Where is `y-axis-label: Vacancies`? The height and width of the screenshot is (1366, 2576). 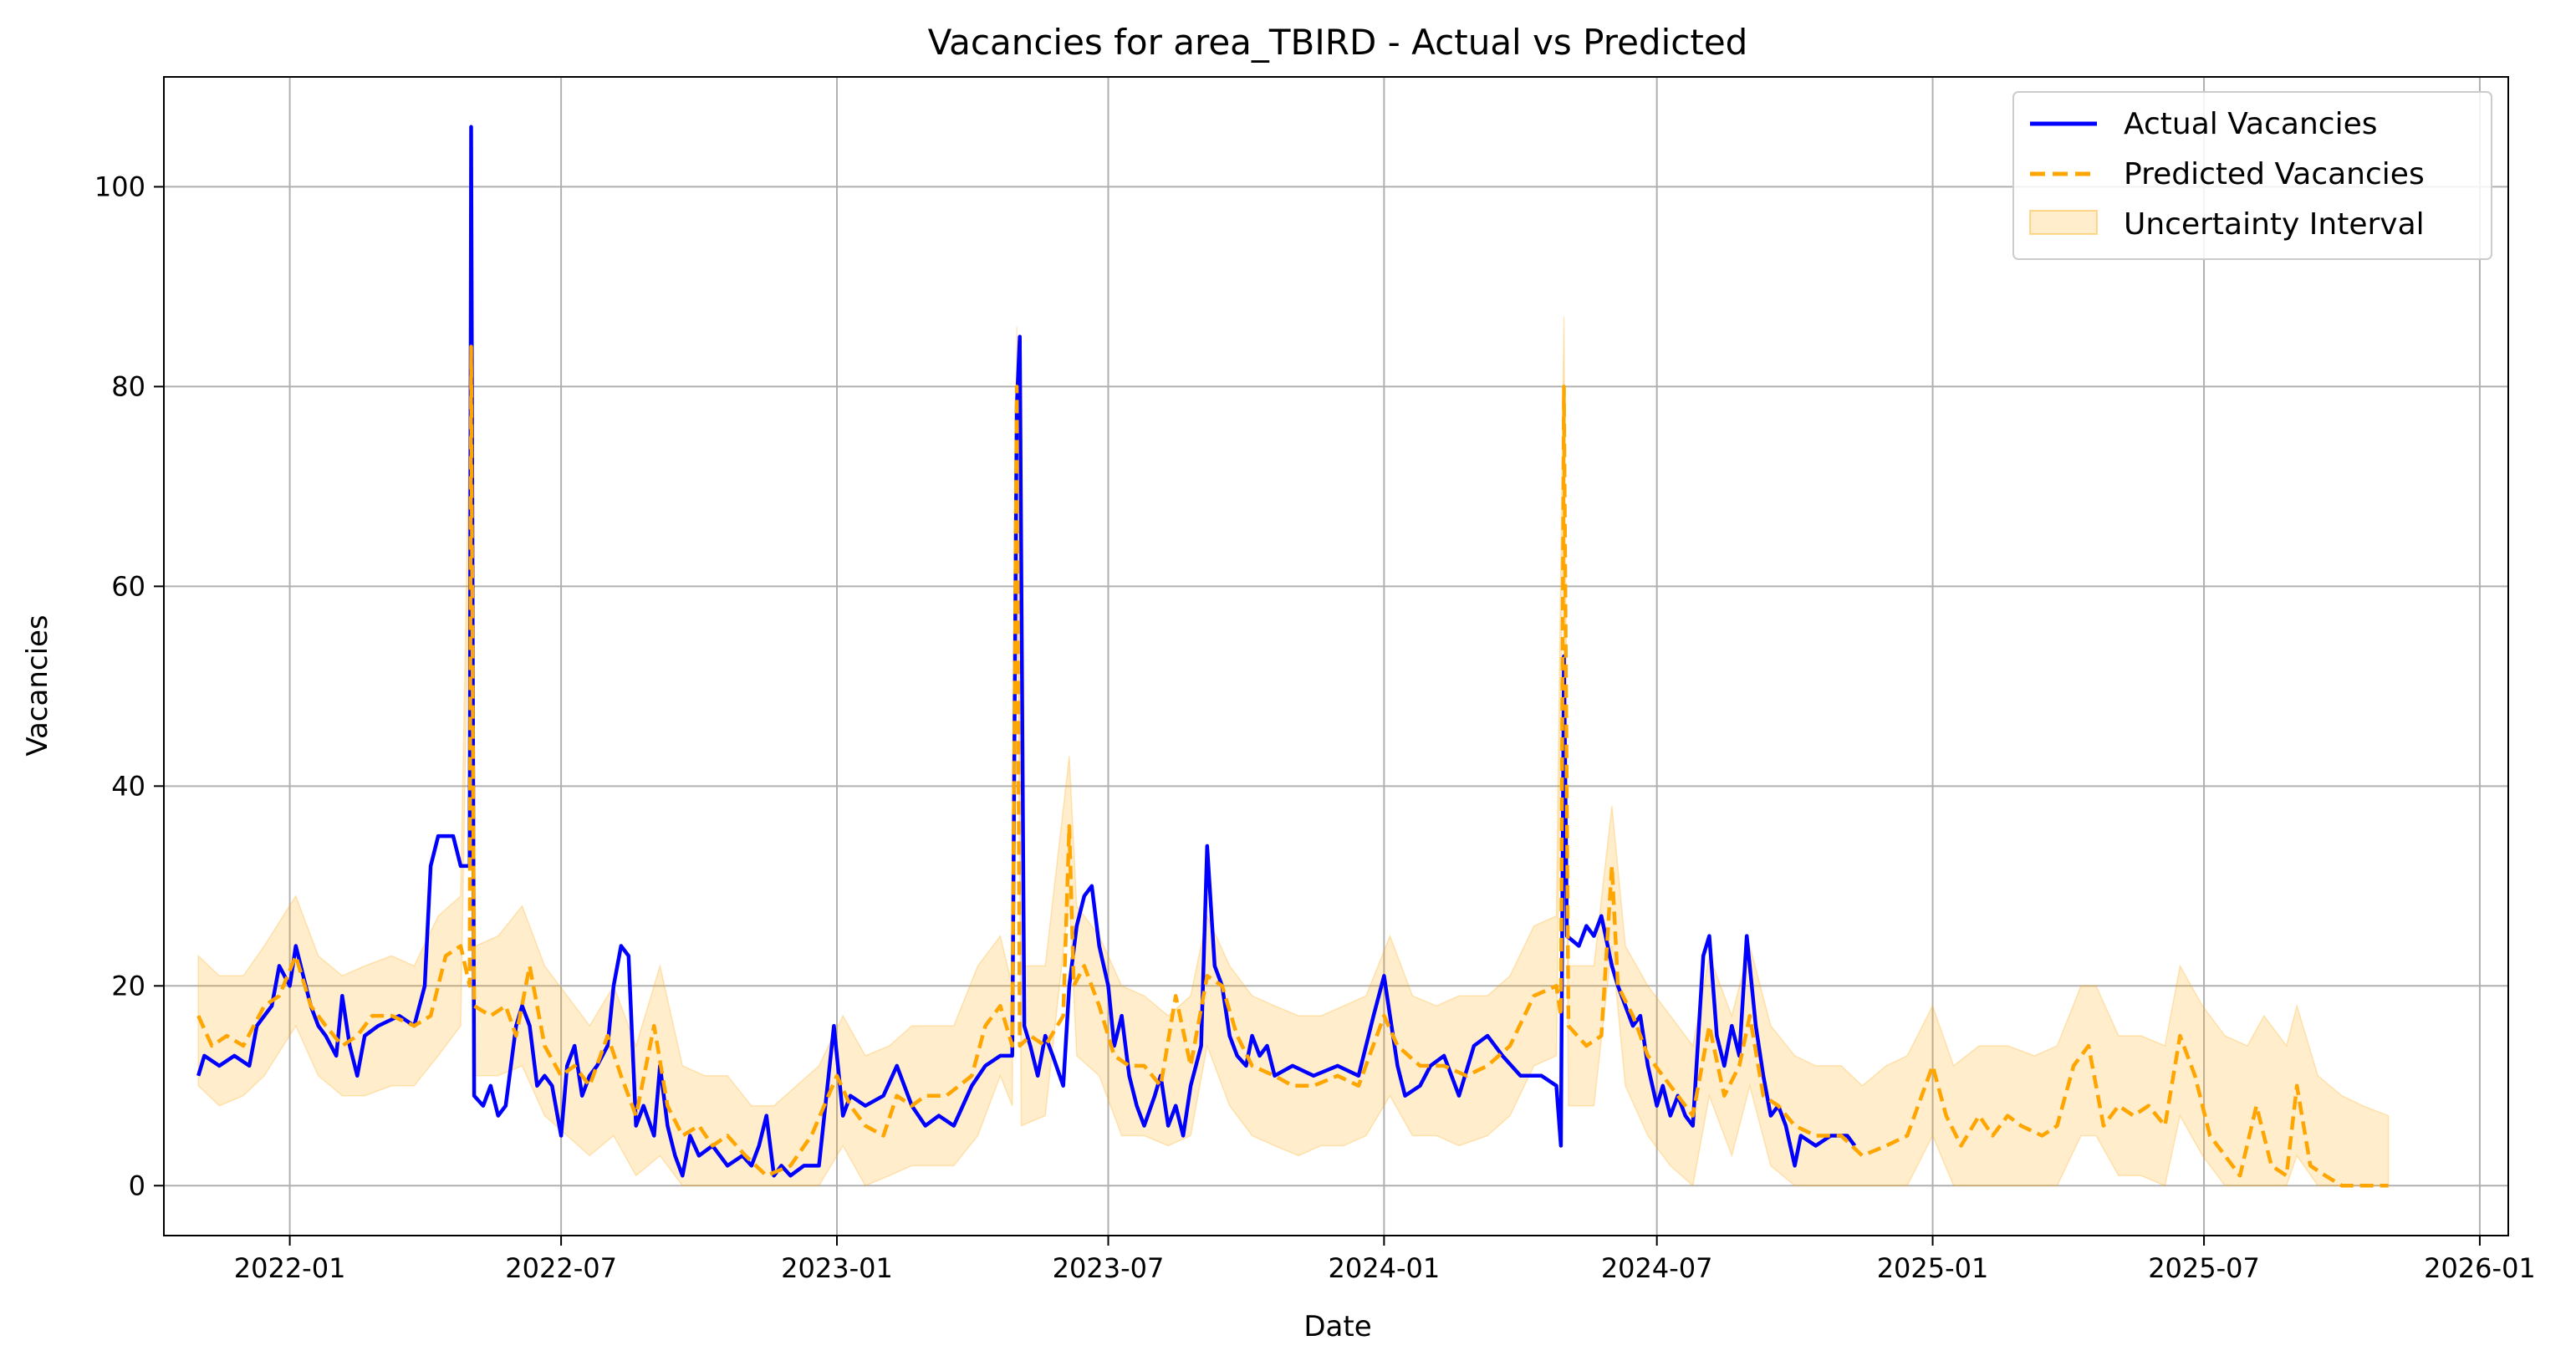 y-axis-label: Vacancies is located at coordinates (38, 685).